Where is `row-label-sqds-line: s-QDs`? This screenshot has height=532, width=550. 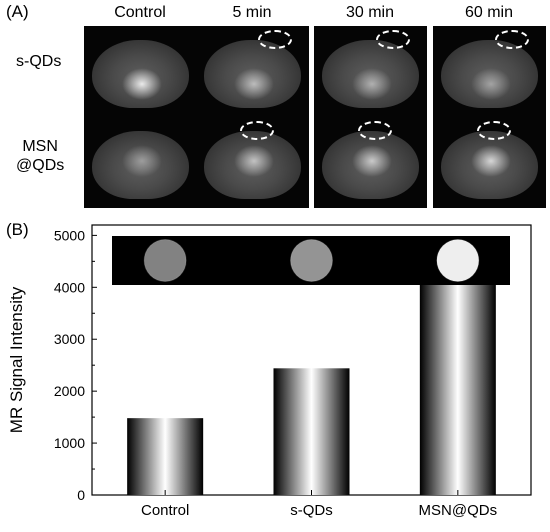
row-label-sqds-line: s-QDs is located at coordinates (39, 61).